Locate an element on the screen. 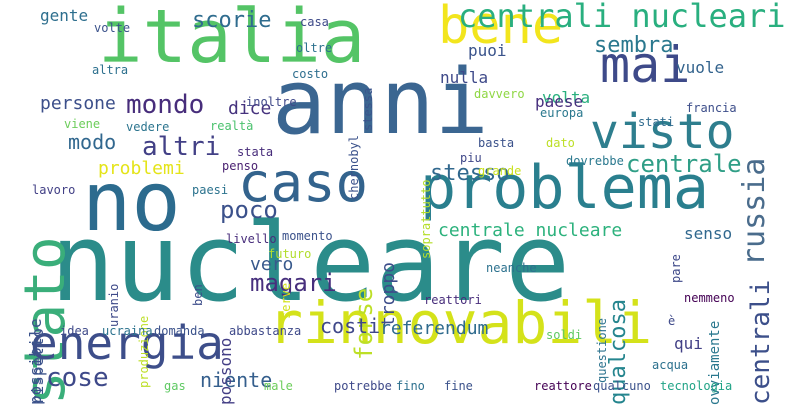  word-rinnovabili: rinnovabili is located at coordinates (460, 323).